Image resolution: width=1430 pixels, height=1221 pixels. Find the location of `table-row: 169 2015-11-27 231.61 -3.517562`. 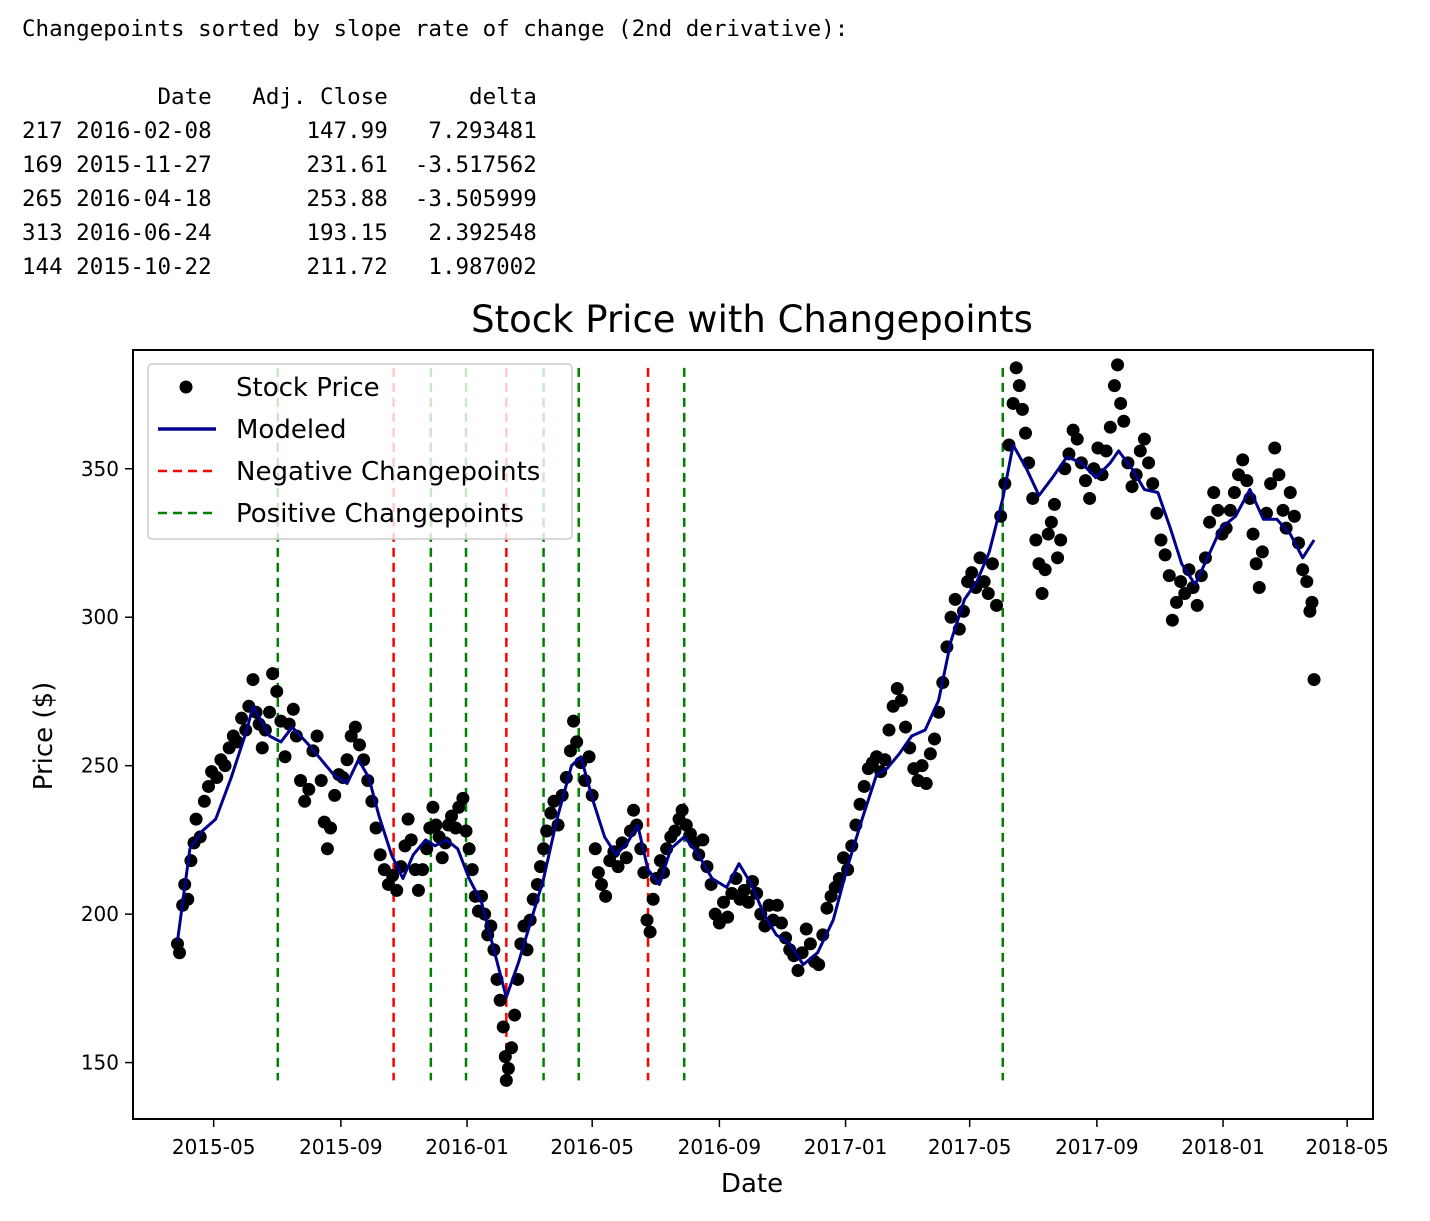

table-row: 169 2015-11-27 231.61 -3.517562 is located at coordinates (435, 165).